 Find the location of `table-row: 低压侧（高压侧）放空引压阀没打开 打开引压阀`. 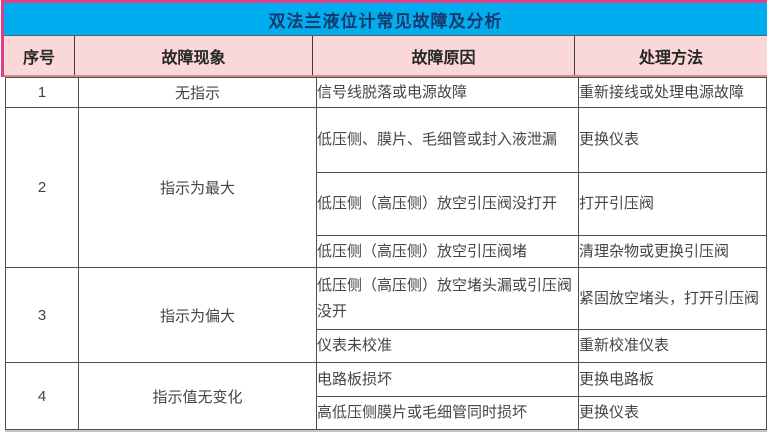

table-row: 低压侧（高压侧）放空引压阀没打开 打开引压阀 is located at coordinates (386, 204).